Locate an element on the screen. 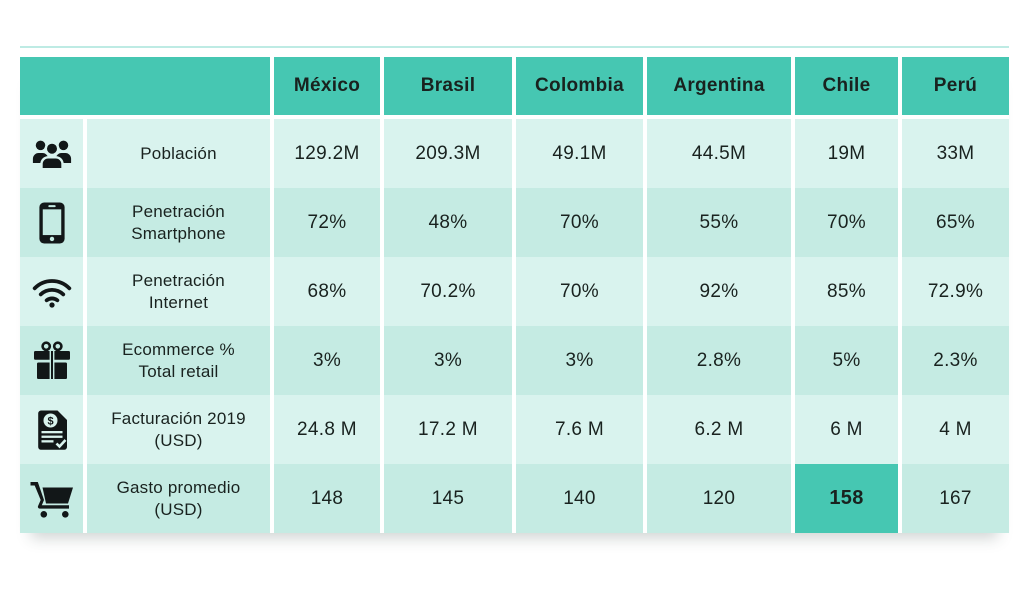 The width and height of the screenshot is (1024, 599). smartphone-icon is located at coordinates (52, 223).